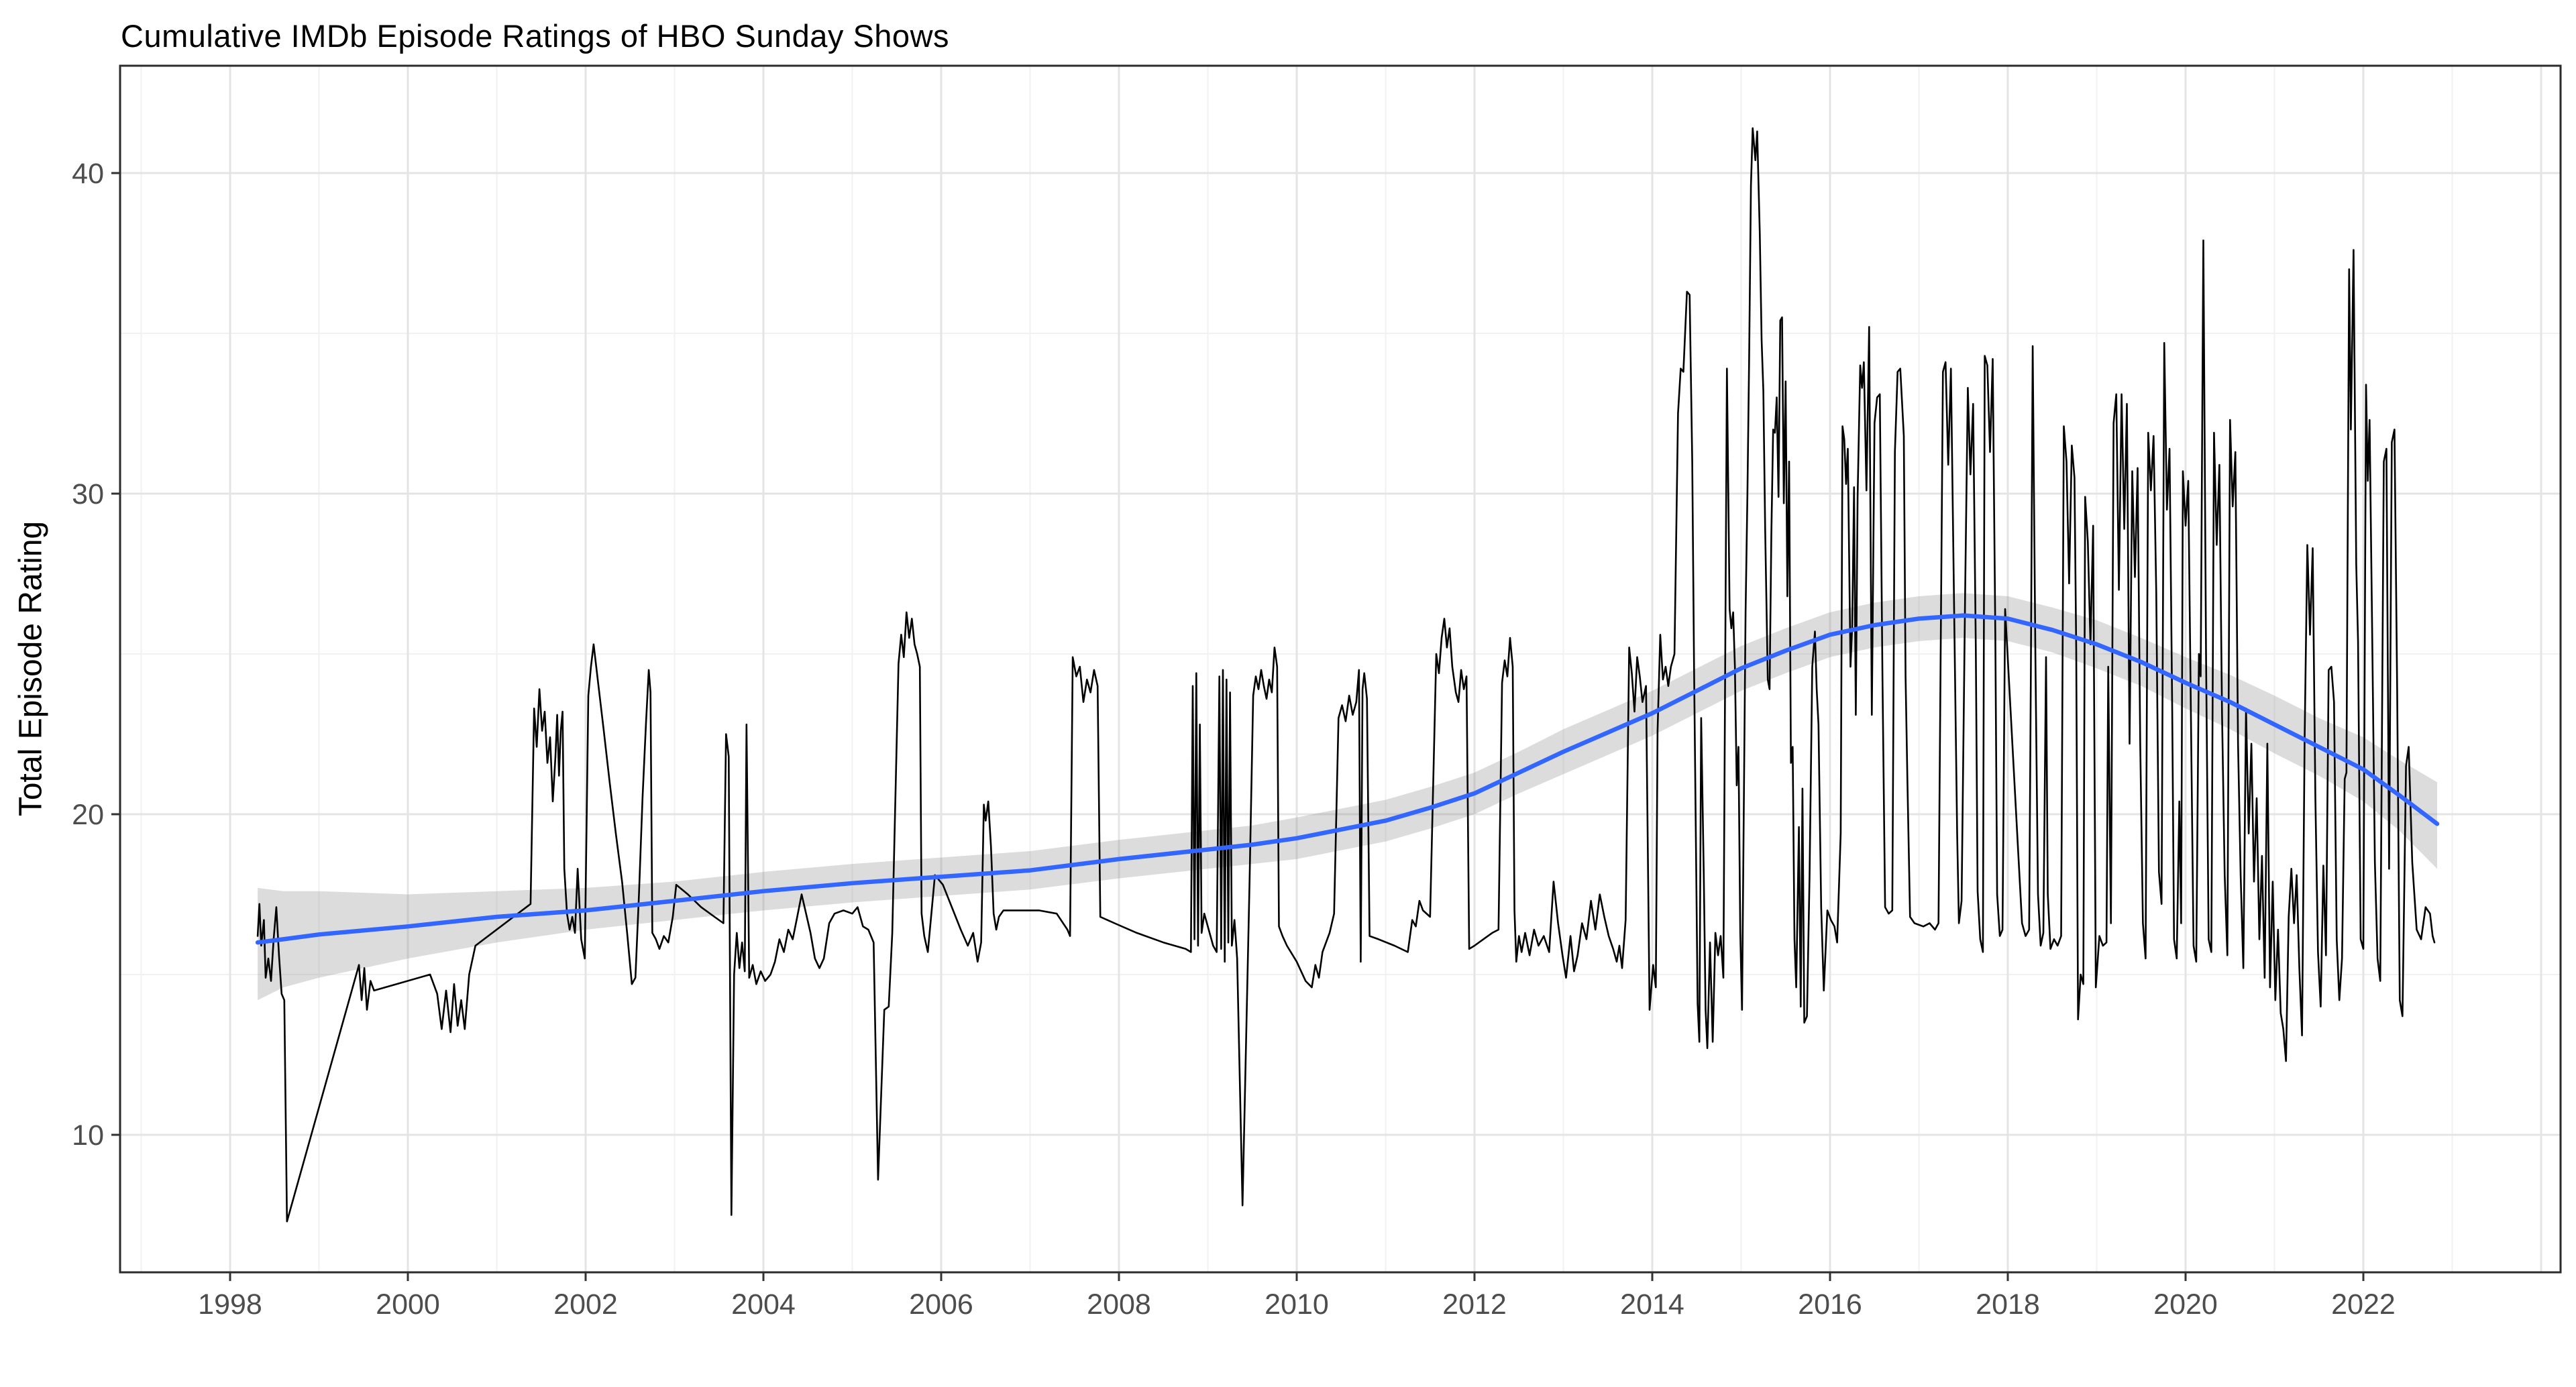 This screenshot has height=1387, width=2576. What do you see at coordinates (230, 1304) in the screenshot?
I see `x-tick-label: 1998` at bounding box center [230, 1304].